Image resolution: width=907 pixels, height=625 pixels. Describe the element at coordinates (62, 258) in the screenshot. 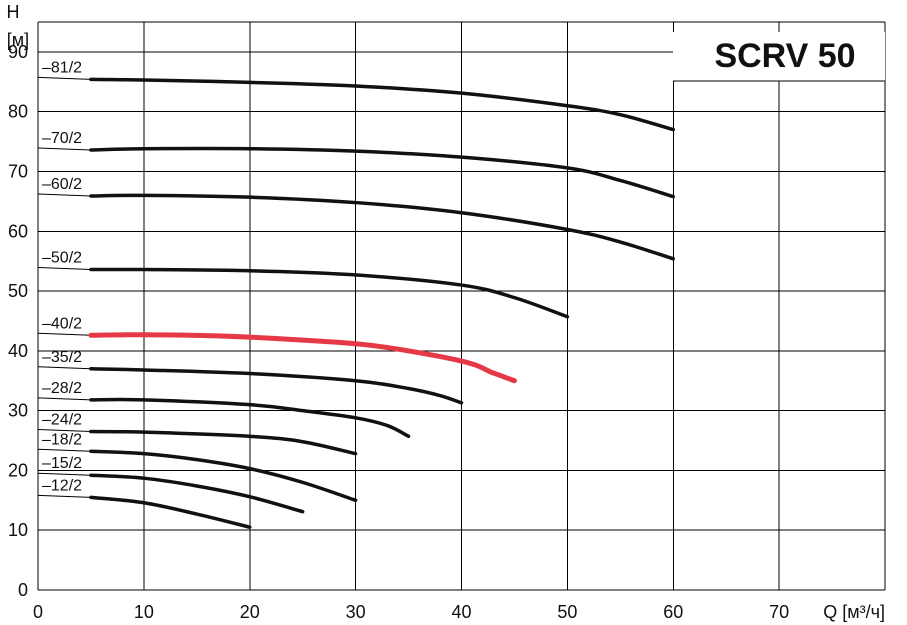

I see `curve-label-50-2: –50/2` at that location.